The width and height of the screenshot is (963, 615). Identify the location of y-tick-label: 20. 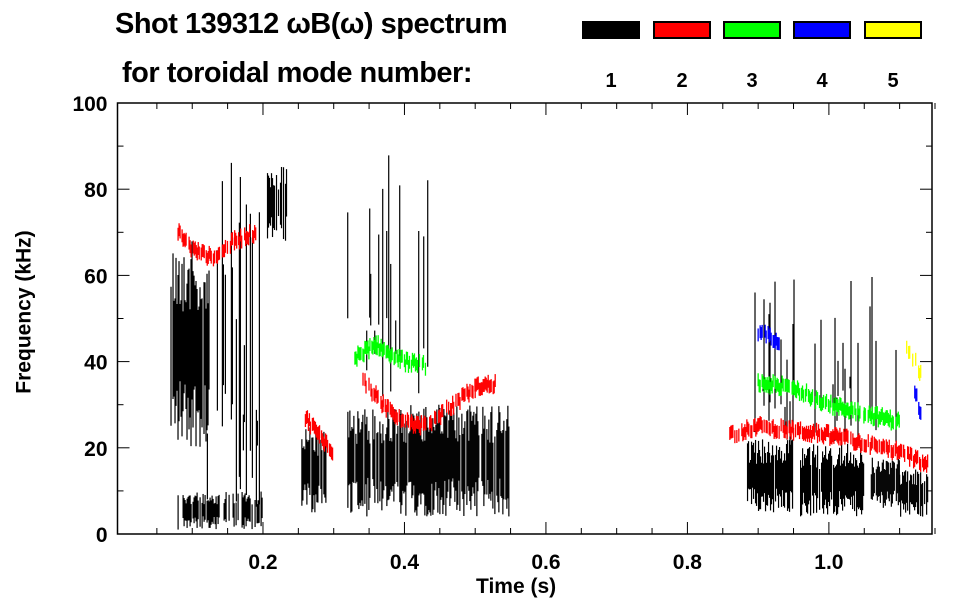
(95, 449).